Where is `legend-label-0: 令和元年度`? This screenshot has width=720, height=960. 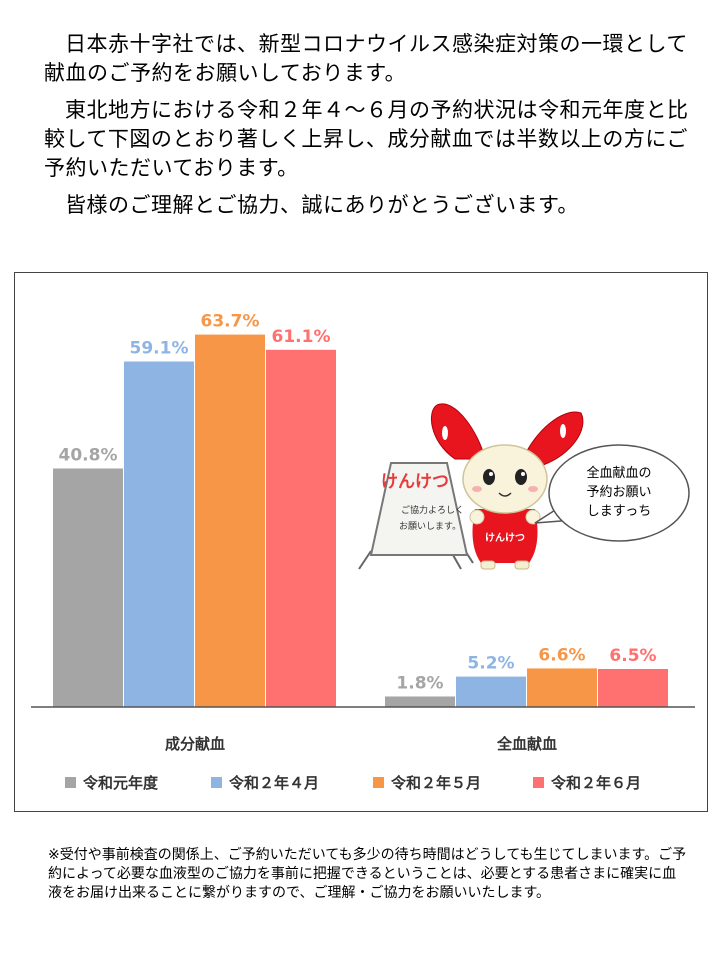
legend-label-0: 令和元年度 is located at coordinates (121, 783).